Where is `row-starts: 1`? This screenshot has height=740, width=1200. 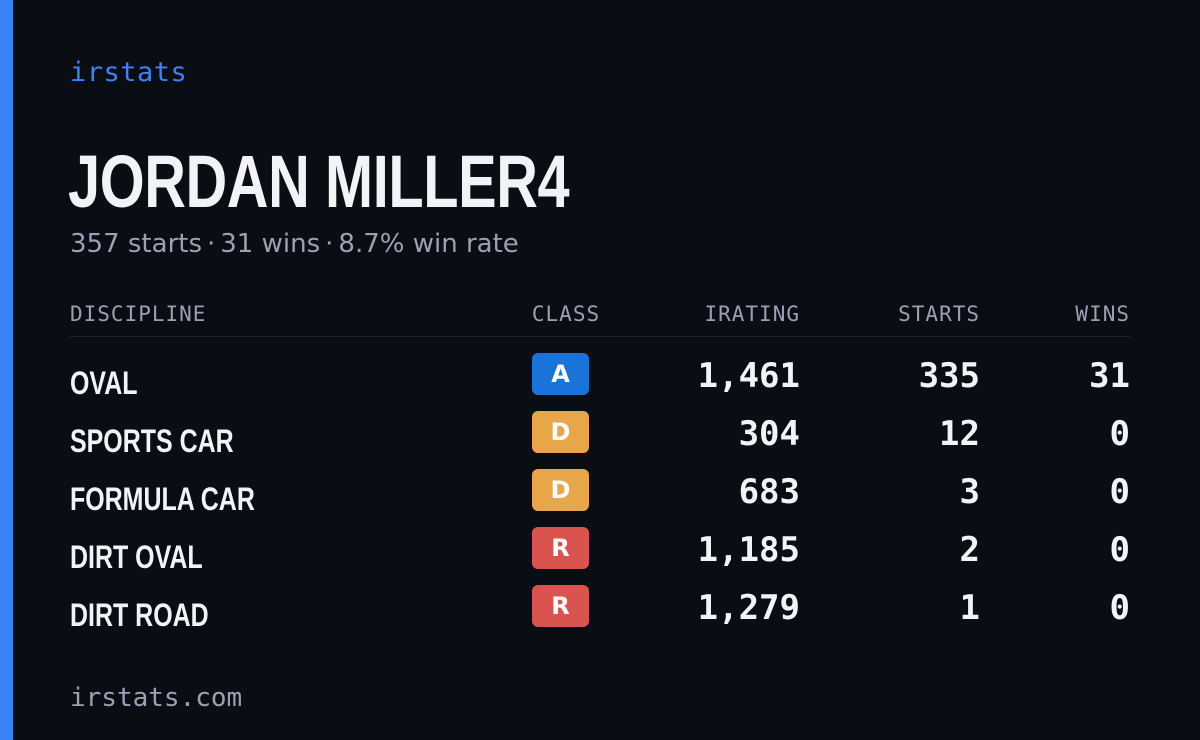 row-starts: 1 is located at coordinates (969, 608).